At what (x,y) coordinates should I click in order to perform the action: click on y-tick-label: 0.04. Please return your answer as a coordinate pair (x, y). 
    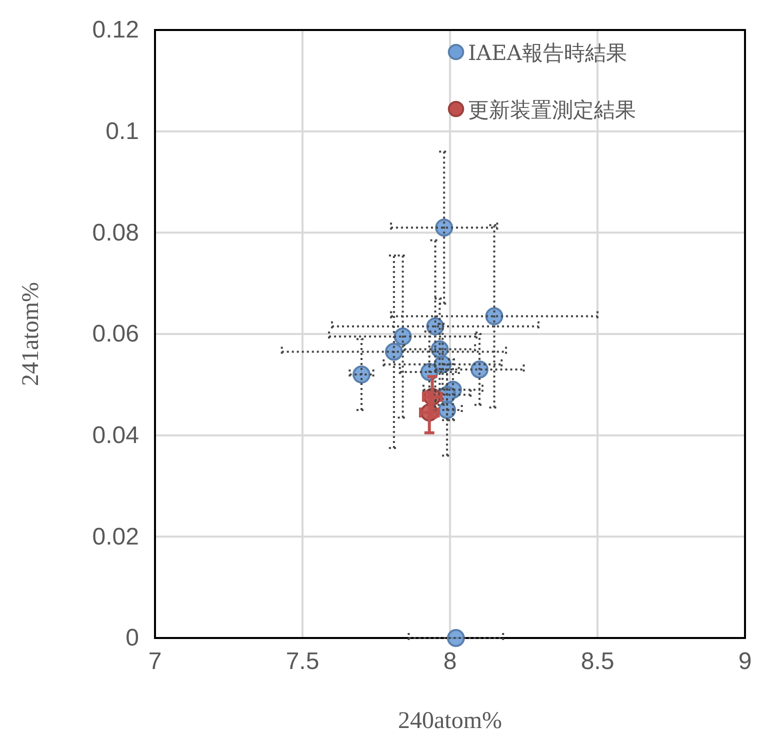
    Looking at the image, I should click on (115, 436).